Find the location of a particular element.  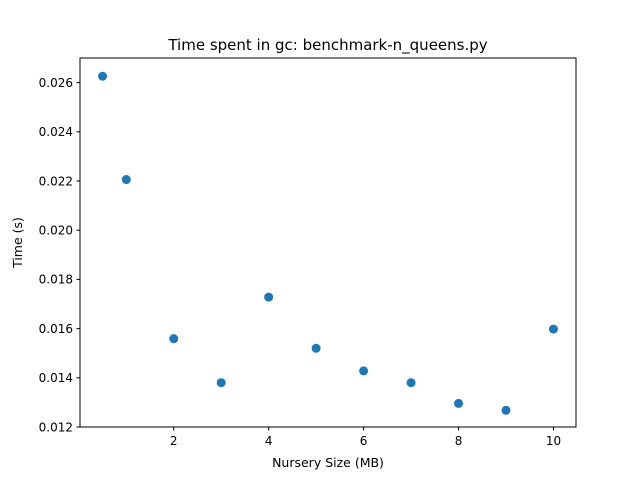

y-tick-label: 0.014 is located at coordinates (56, 378).